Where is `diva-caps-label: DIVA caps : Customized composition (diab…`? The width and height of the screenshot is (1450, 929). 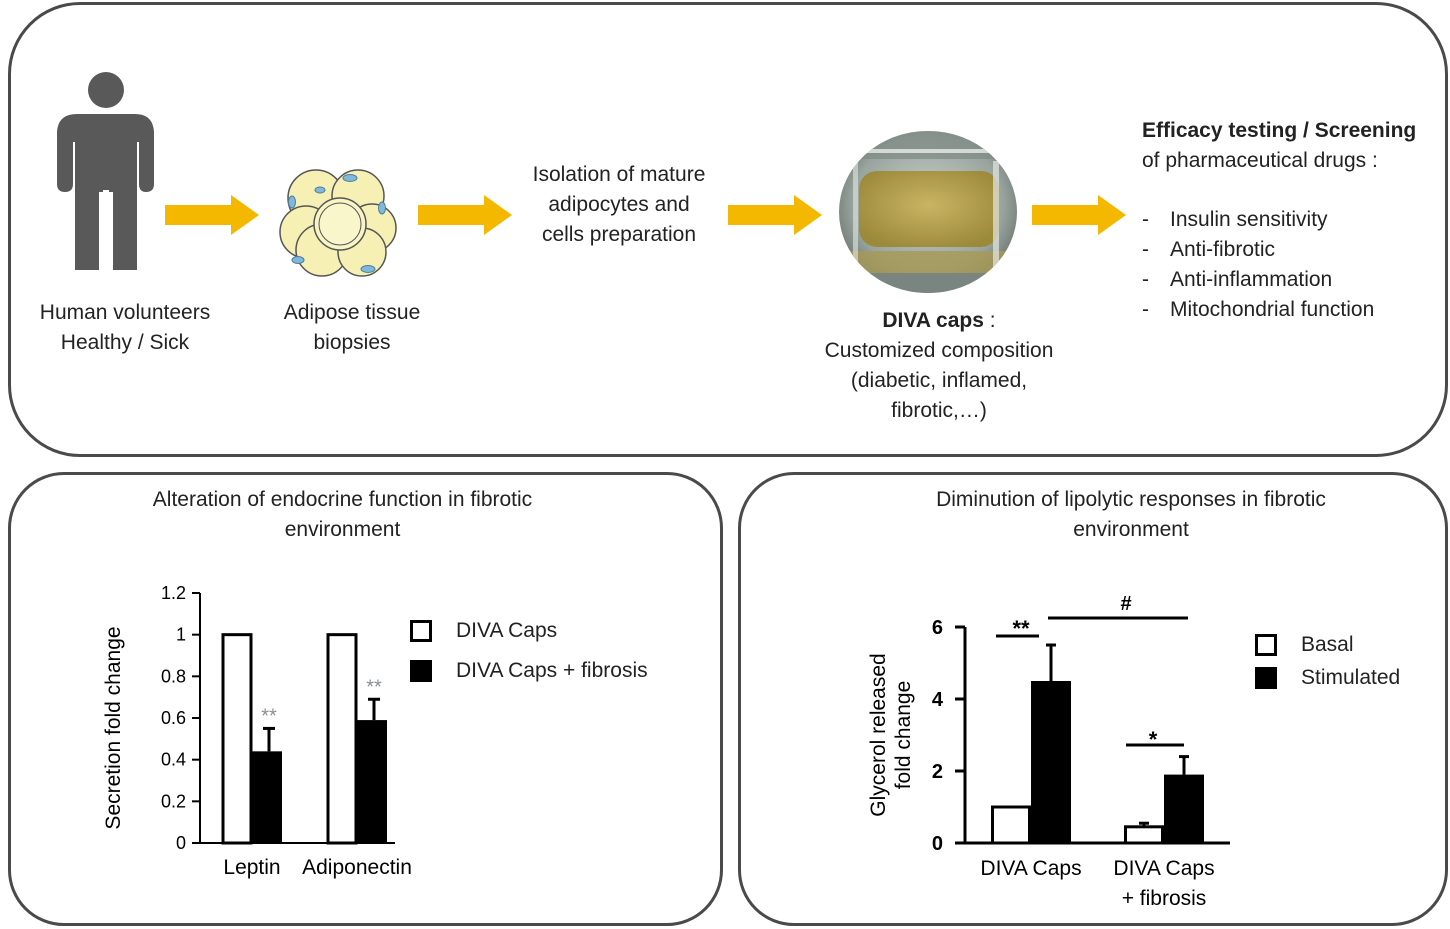 diva-caps-label: DIVA caps : Customized composition (diab… is located at coordinates (939, 366).